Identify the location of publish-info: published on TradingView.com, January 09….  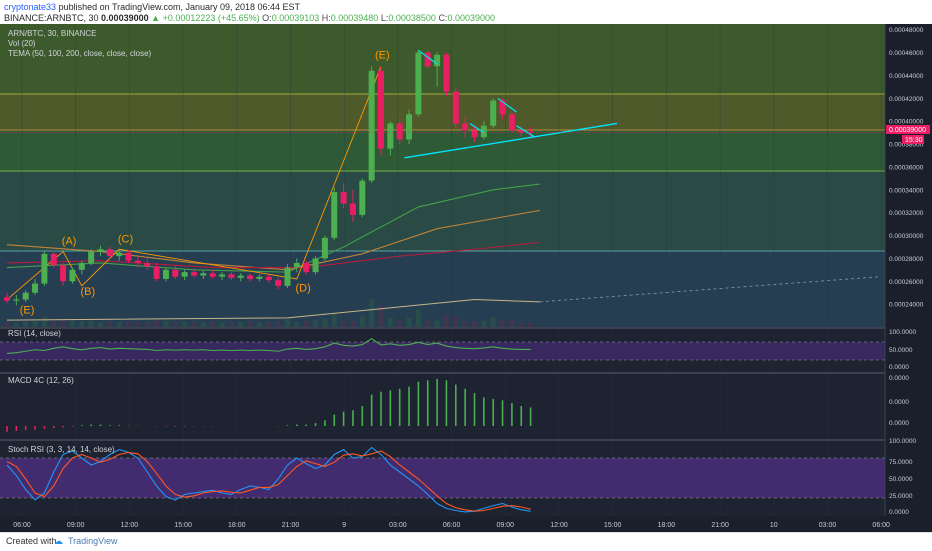
(179, 7).